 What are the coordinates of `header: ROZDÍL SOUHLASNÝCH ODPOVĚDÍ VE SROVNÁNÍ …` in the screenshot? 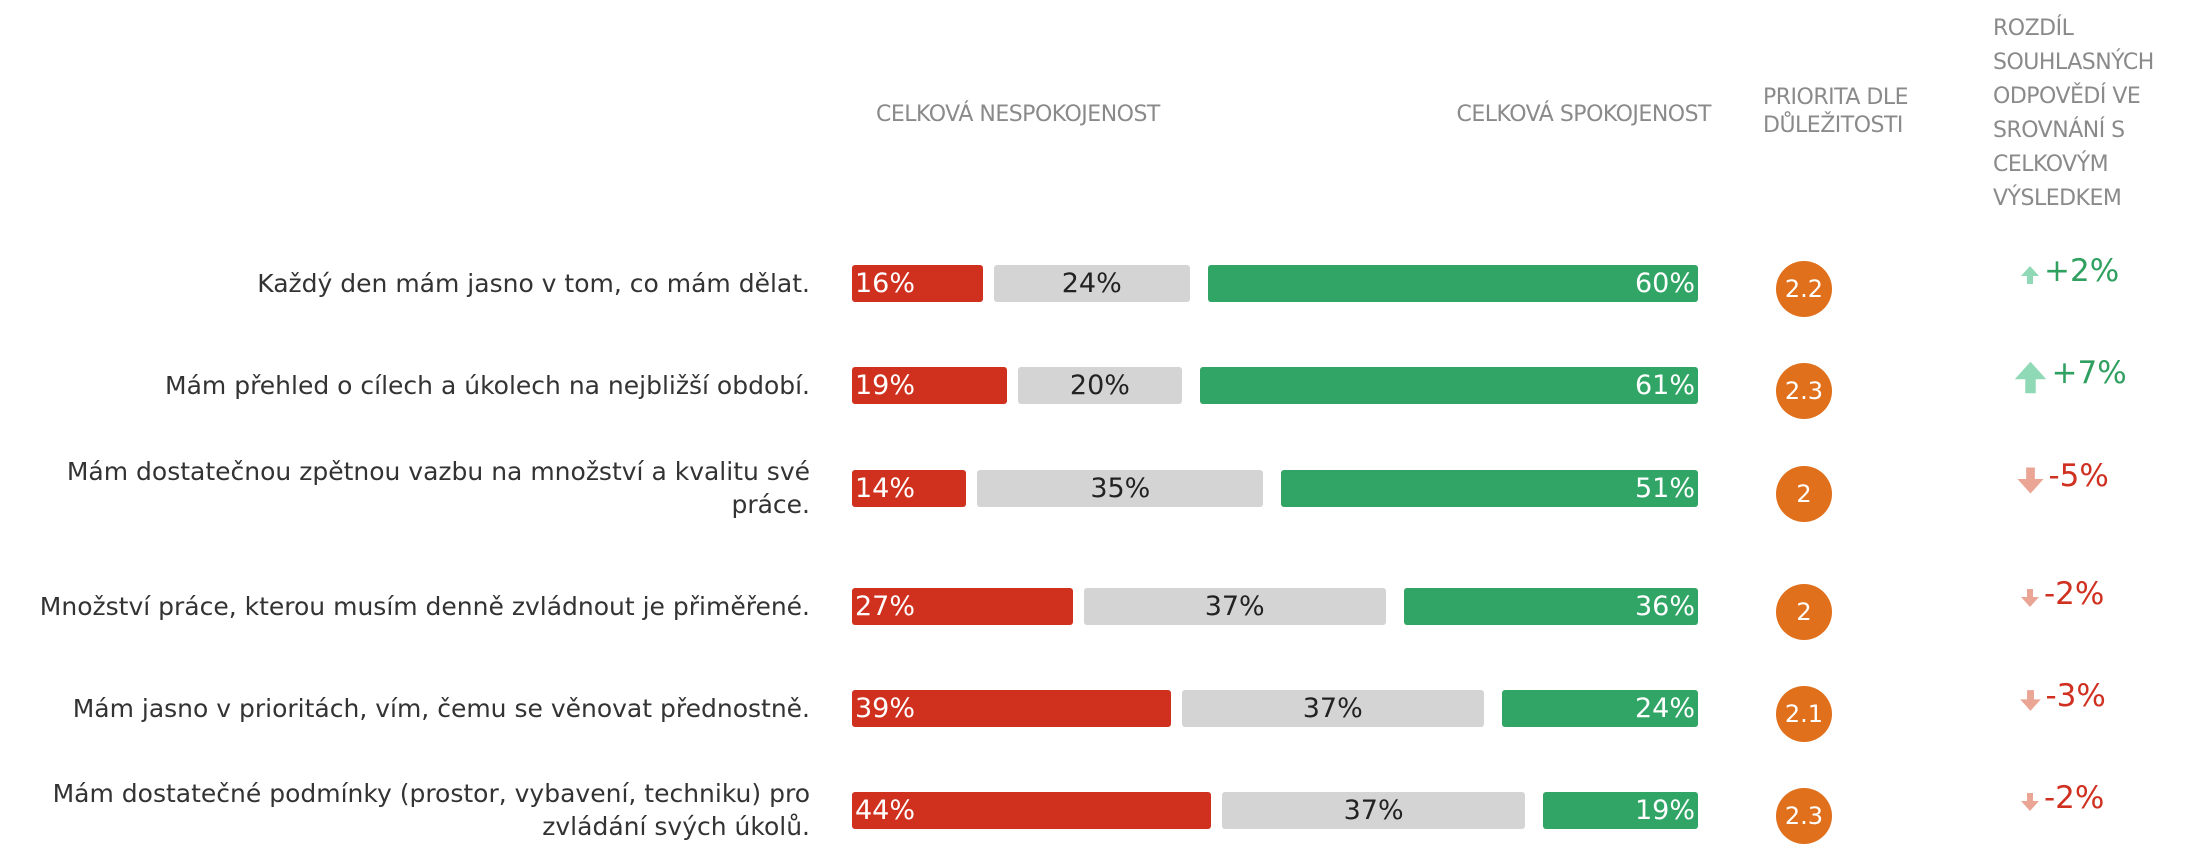 It's located at (2073, 113).